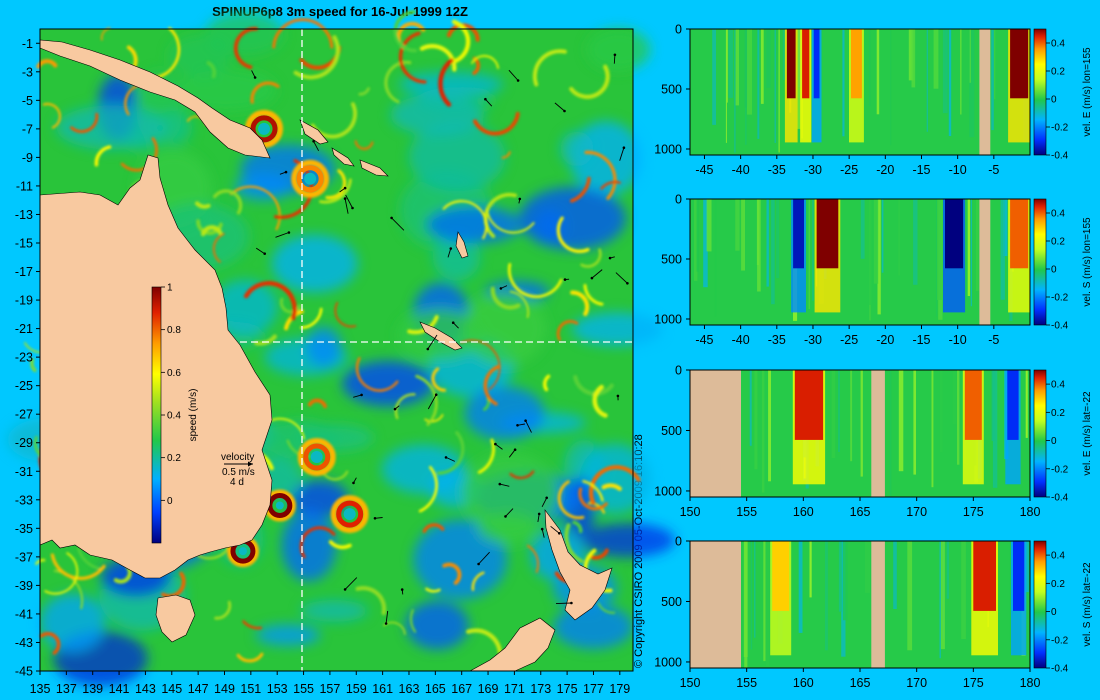 This screenshot has height=700, width=1100. What do you see at coordinates (1060, 669) in the screenshot?
I see `section-colorbar-tick-label: -0.4` at bounding box center [1060, 669].